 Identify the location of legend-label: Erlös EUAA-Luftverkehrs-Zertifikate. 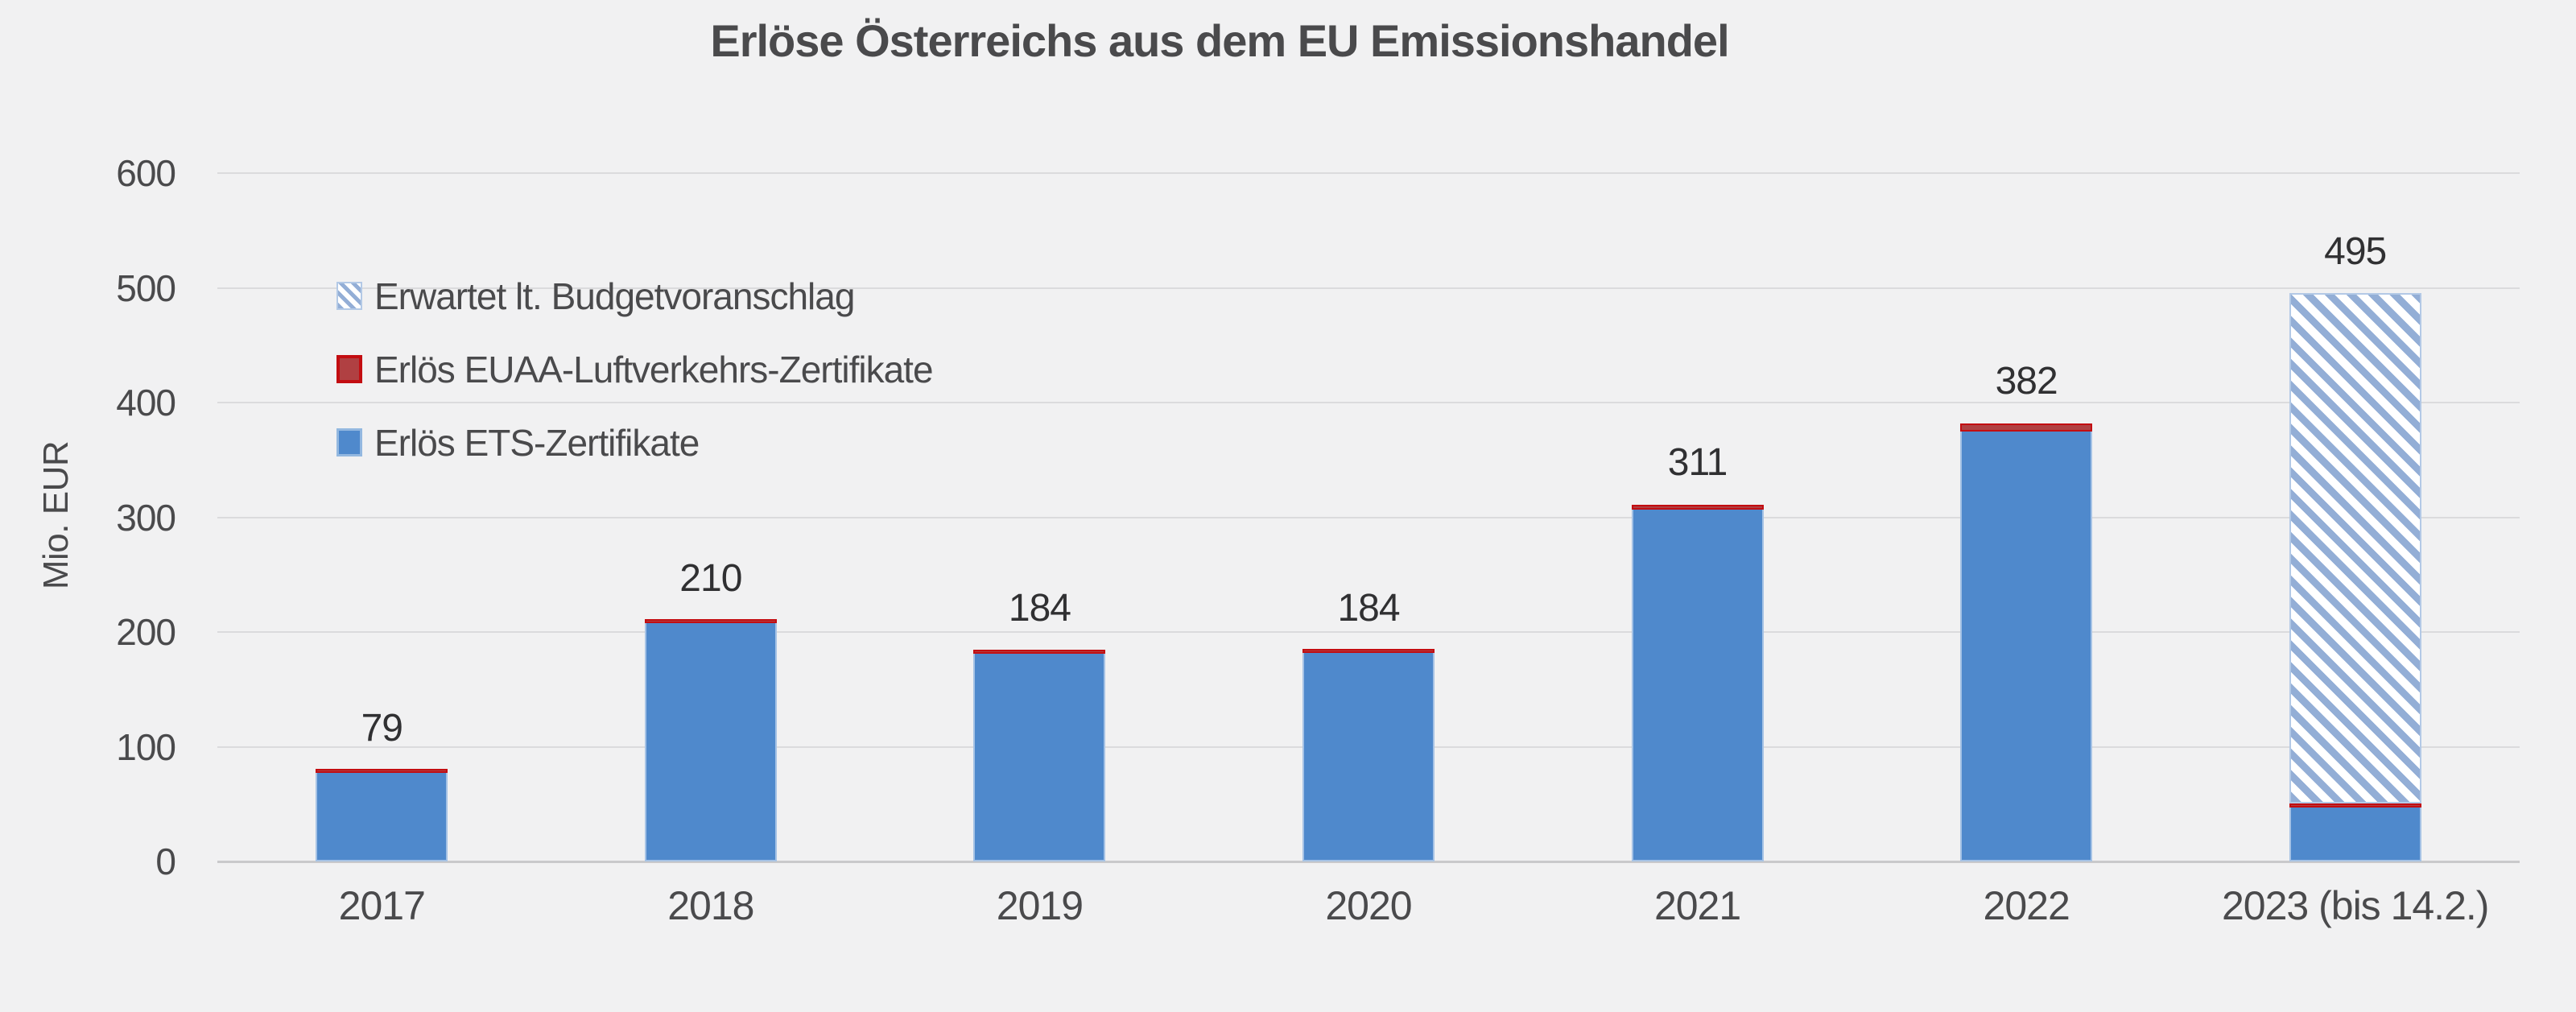
(654, 369).